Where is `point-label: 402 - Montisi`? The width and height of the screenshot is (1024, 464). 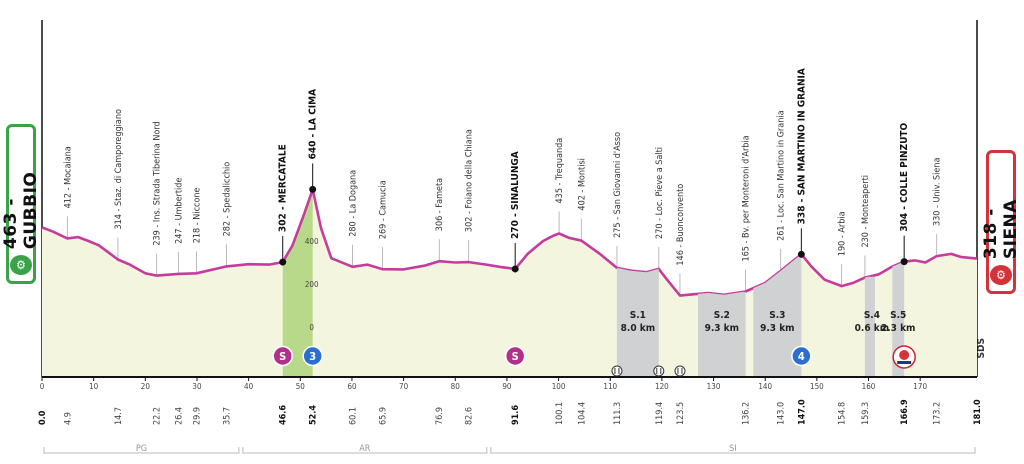
point-label: 402 - Montisi is located at coordinates (582, 184).